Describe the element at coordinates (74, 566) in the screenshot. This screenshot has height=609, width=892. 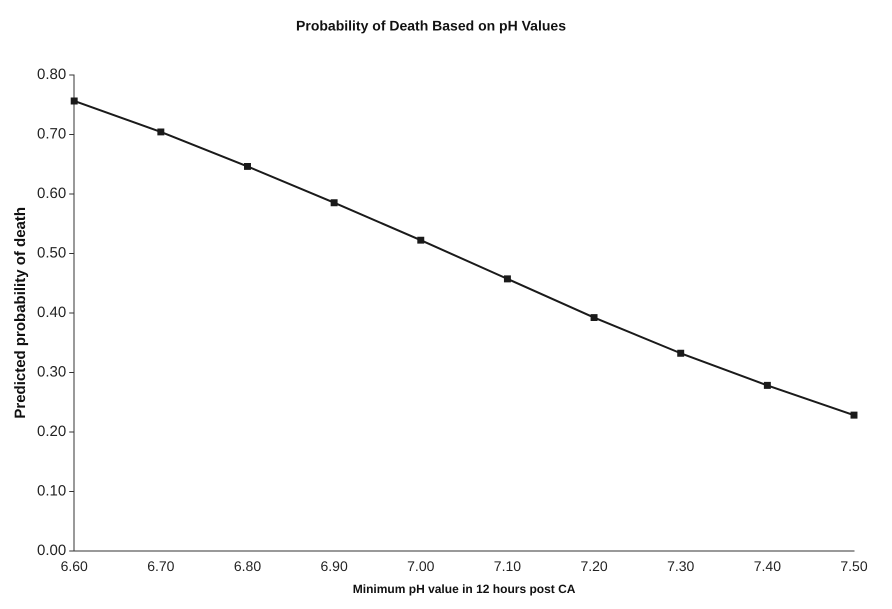
I see `x-tick-label: 6.60` at that location.